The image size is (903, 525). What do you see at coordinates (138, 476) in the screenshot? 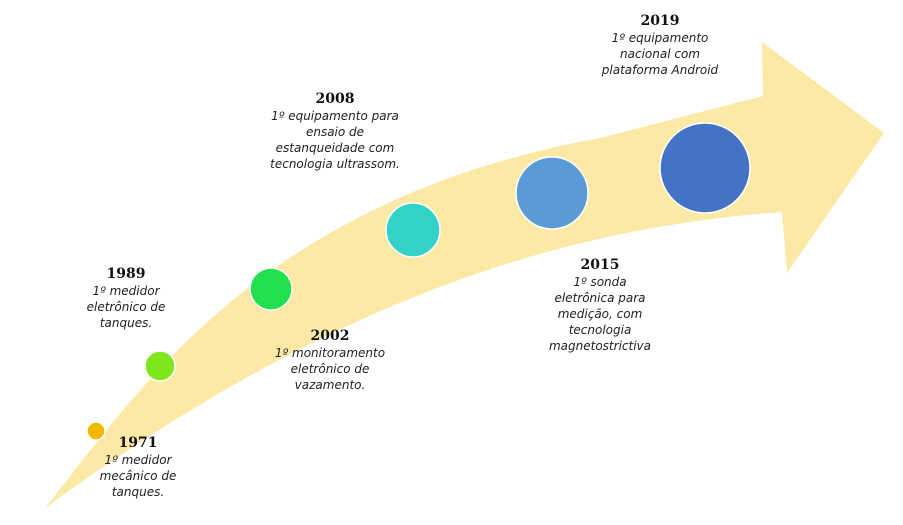
I see `milestone-desc-line: mecânico de` at bounding box center [138, 476].